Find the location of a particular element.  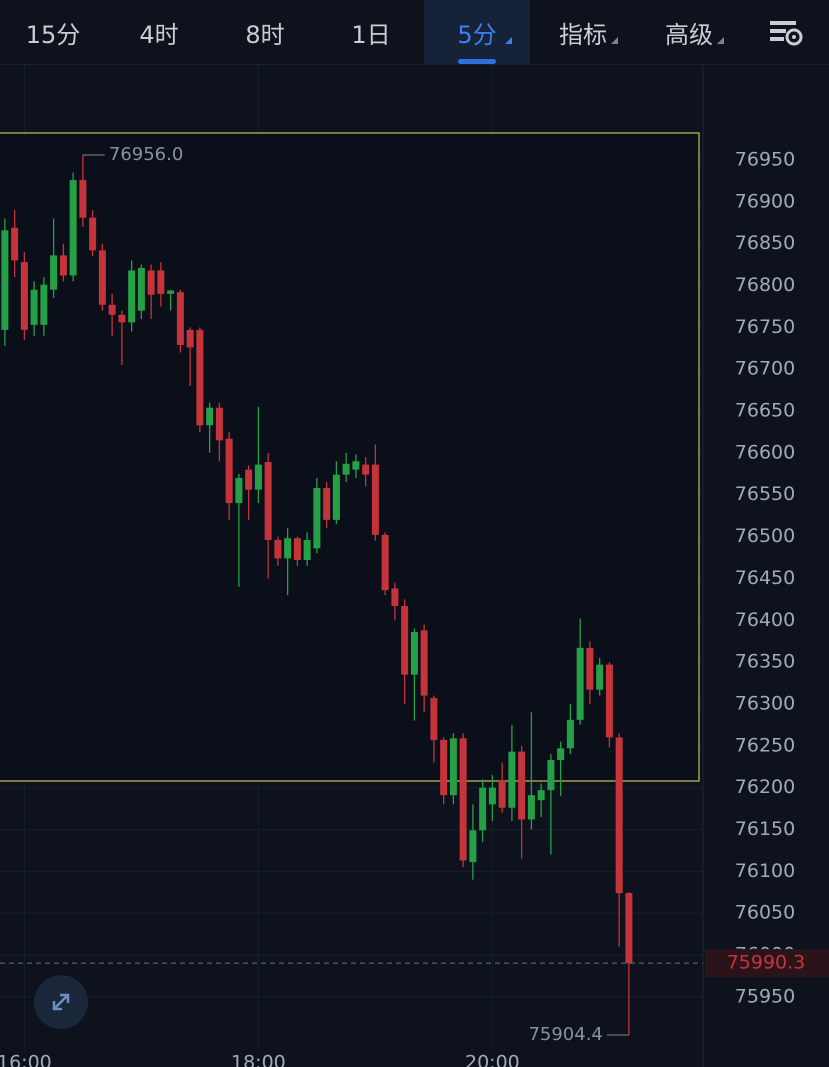

settings-icon is located at coordinates (785, 33).